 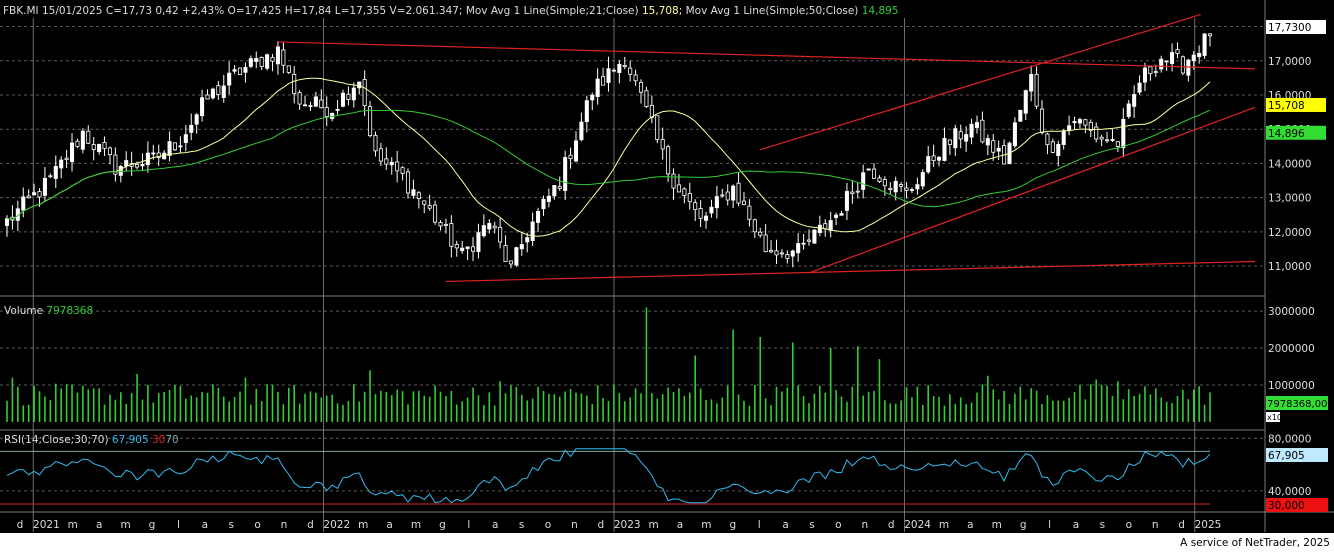 What do you see at coordinates (627, 525) in the screenshot?
I see `year-tick-label: 2023` at bounding box center [627, 525].